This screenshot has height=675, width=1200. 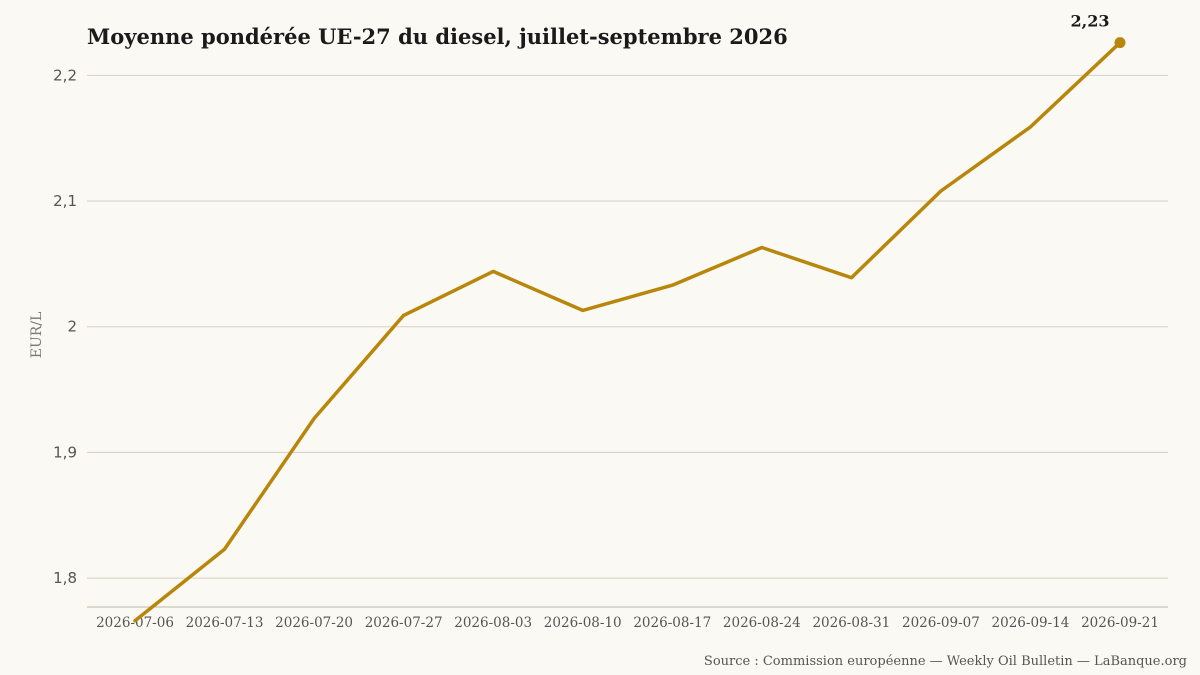 What do you see at coordinates (493, 623) in the screenshot?
I see `x-tick-label: 2026-08-03` at bounding box center [493, 623].